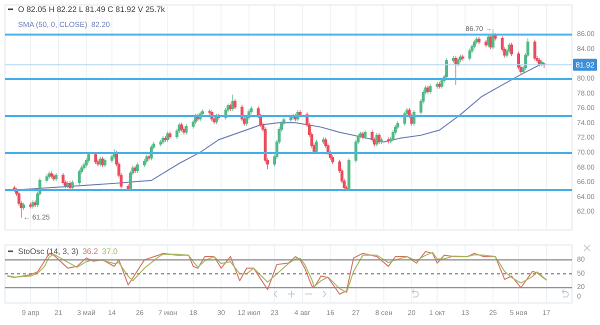 This screenshot has width=600, height=325. I want to click on chart-title: StoOsc (14, 3, 3), so click(48, 251).